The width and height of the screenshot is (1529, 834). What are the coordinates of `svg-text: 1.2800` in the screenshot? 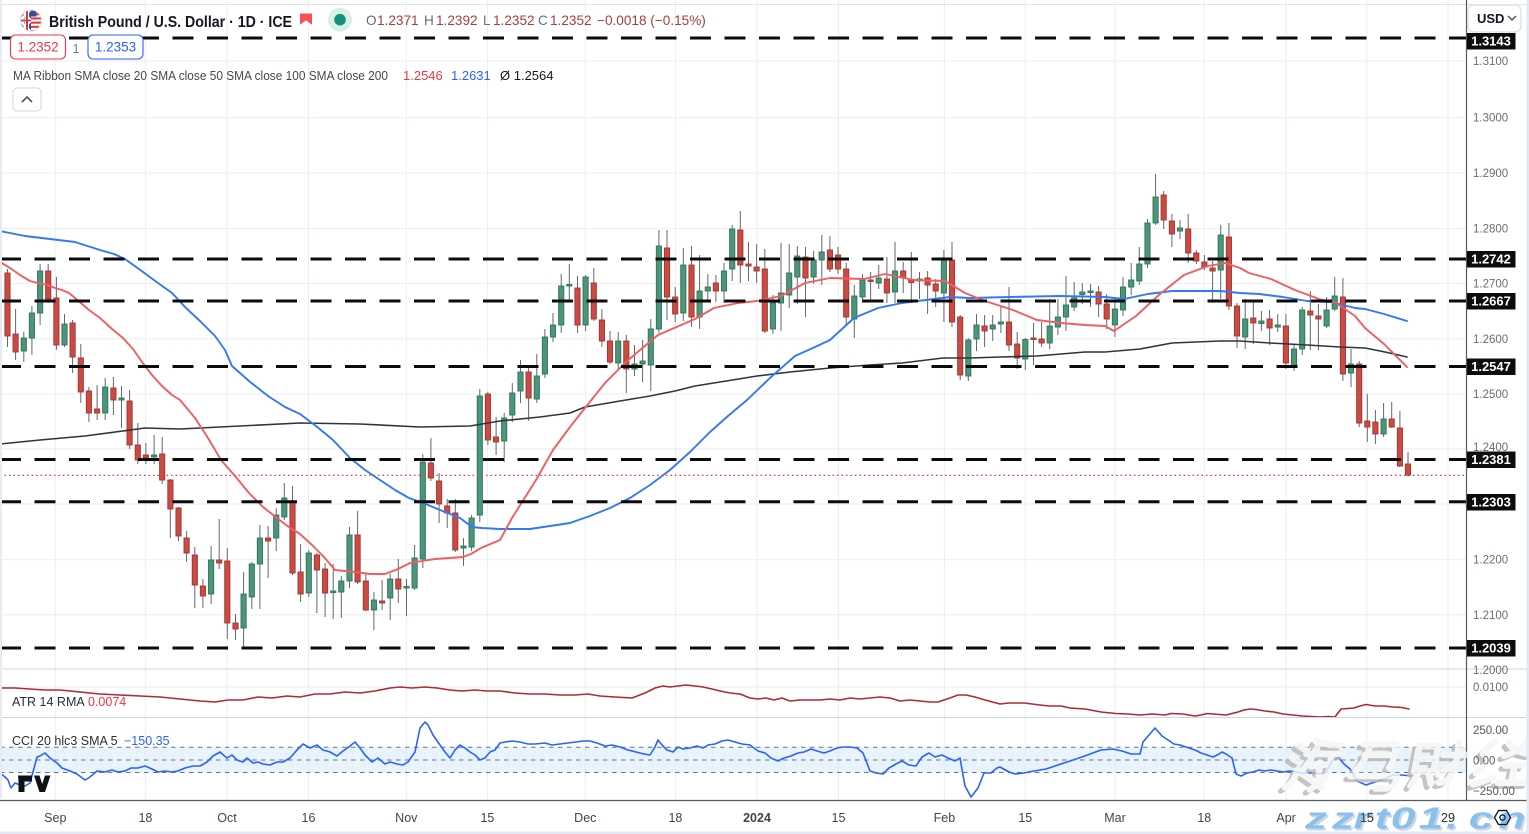 It's located at (1490, 229).